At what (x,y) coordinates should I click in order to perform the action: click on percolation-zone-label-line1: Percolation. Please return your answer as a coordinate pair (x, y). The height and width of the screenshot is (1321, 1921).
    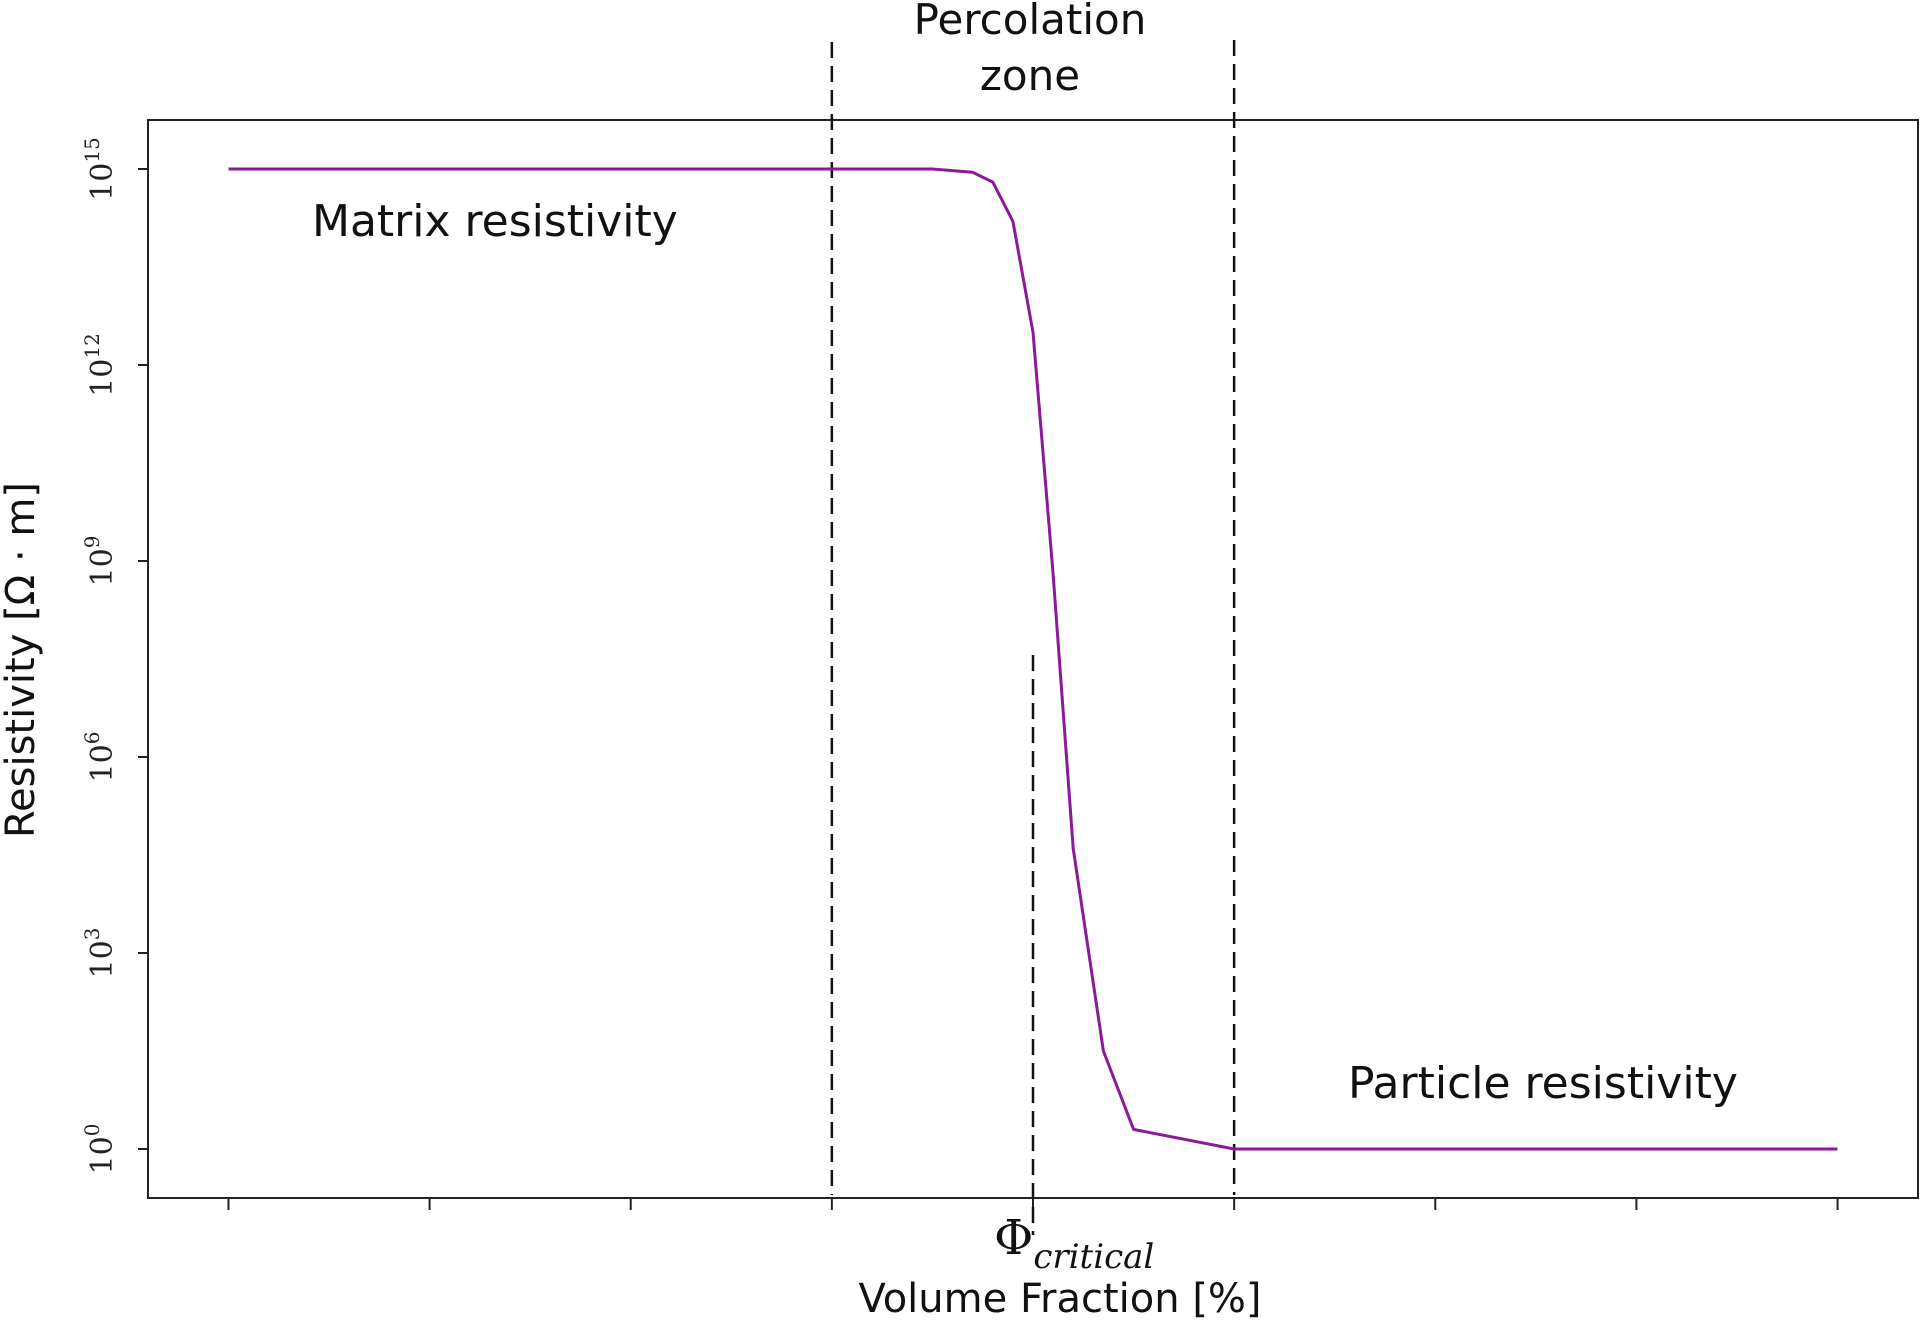
    Looking at the image, I should click on (1030, 22).